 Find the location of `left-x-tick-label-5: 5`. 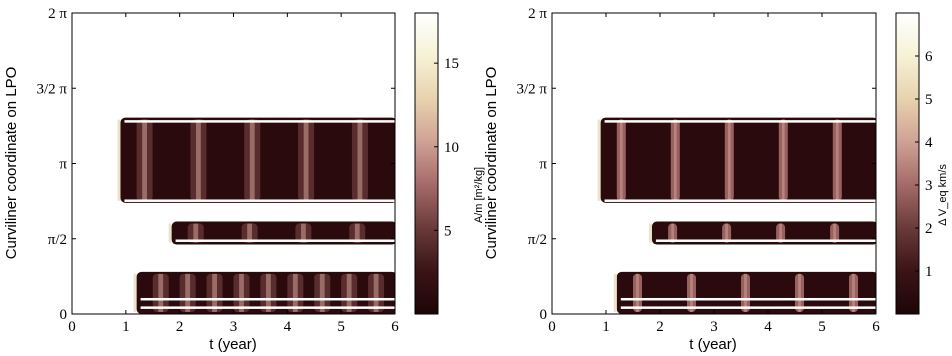

left-x-tick-label-5: 5 is located at coordinates (341, 327).